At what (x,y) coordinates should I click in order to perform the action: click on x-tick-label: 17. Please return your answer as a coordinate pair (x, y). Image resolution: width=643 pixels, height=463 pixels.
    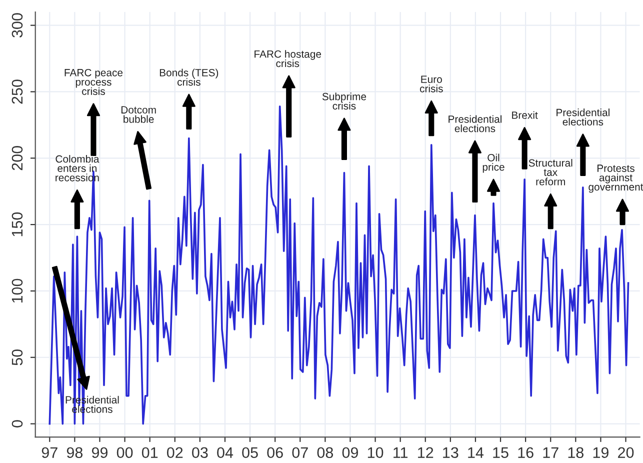
    Looking at the image, I should click on (550, 452).